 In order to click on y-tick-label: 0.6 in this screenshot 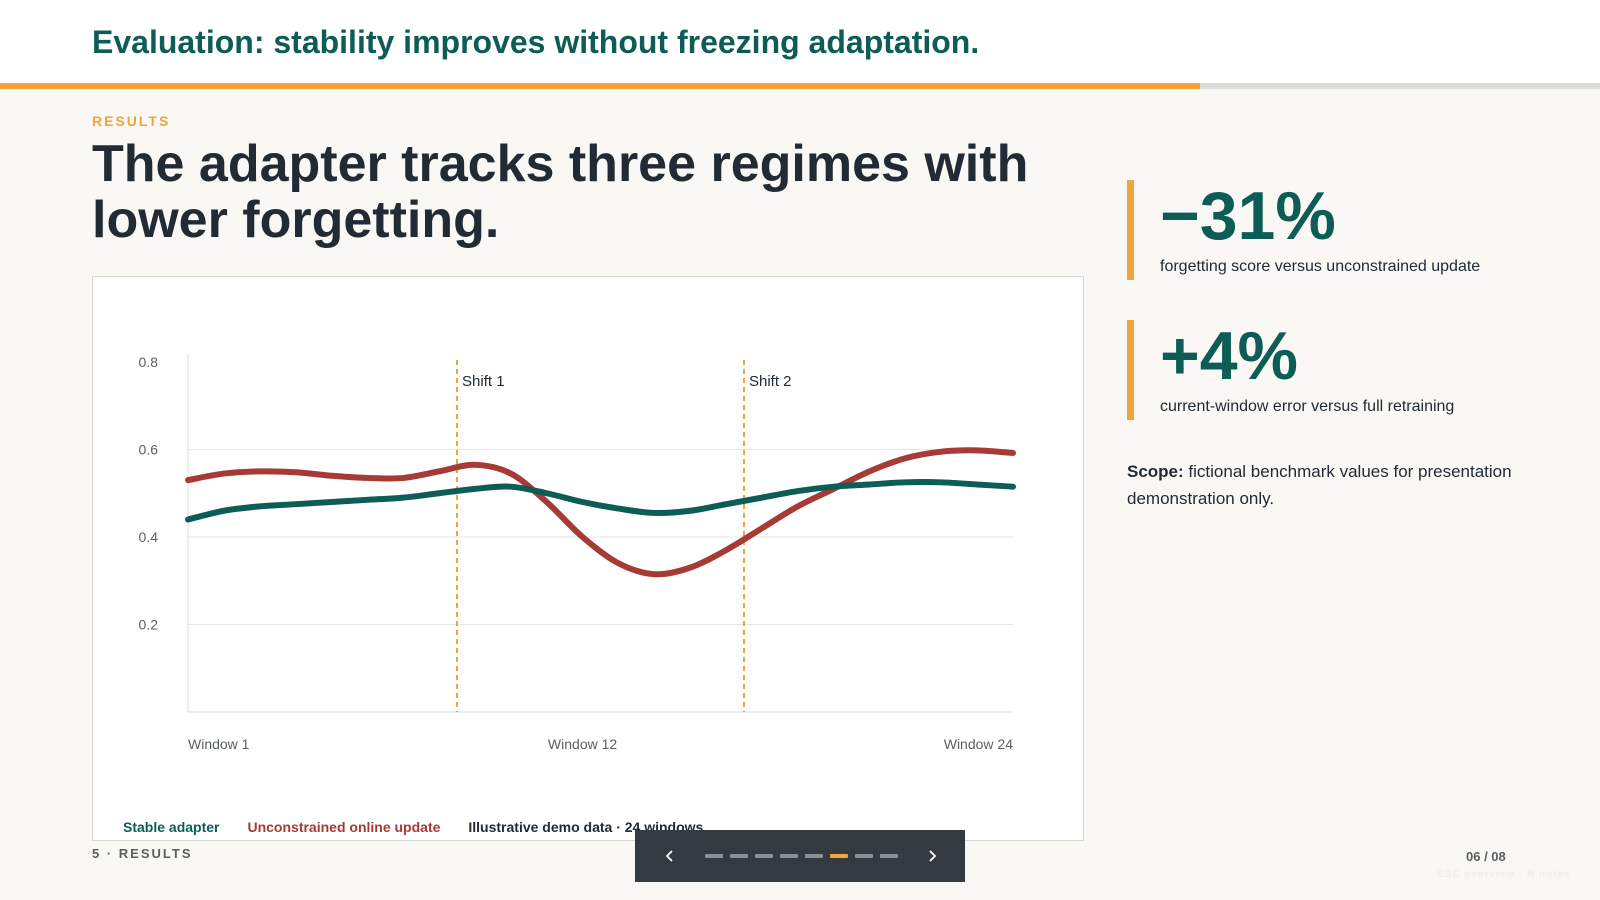, I will do `click(149, 450)`.